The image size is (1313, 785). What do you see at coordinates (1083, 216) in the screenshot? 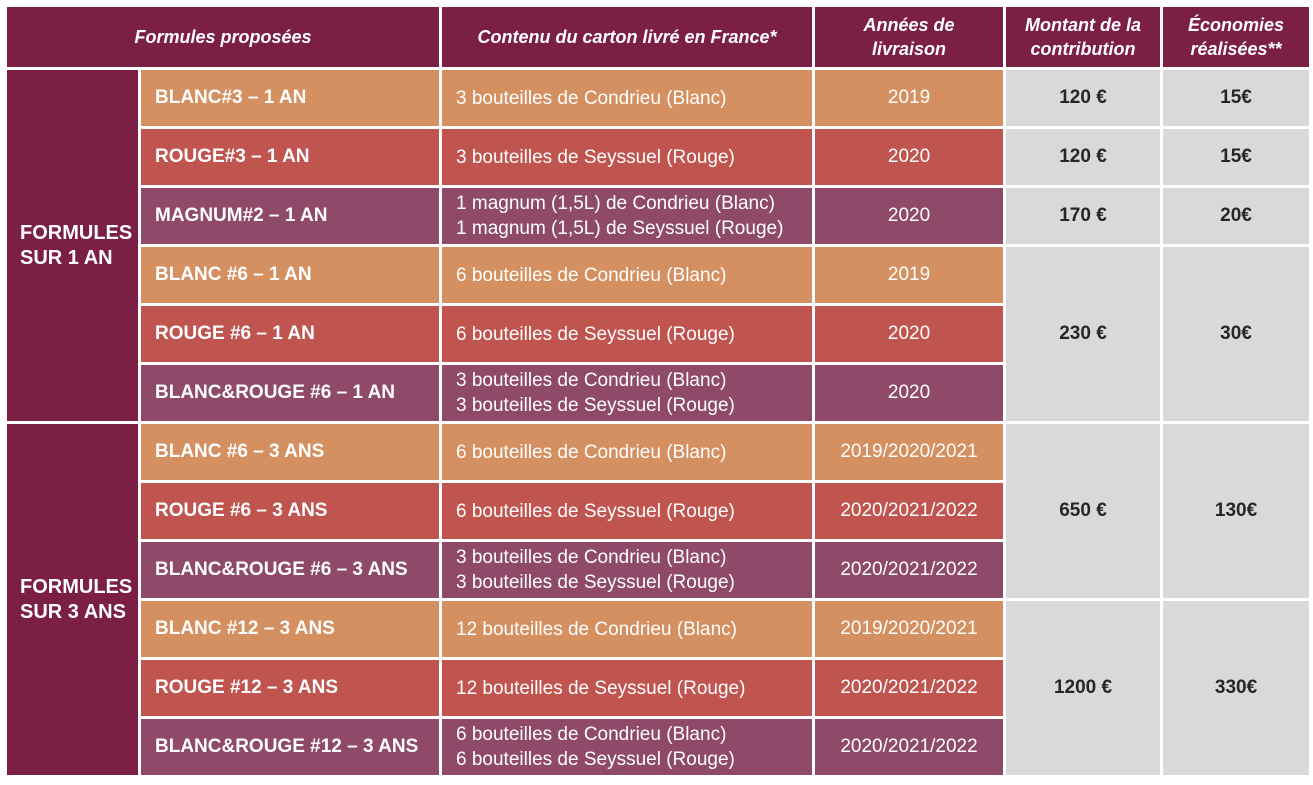
I see `amount-cell: 170 €` at bounding box center [1083, 216].